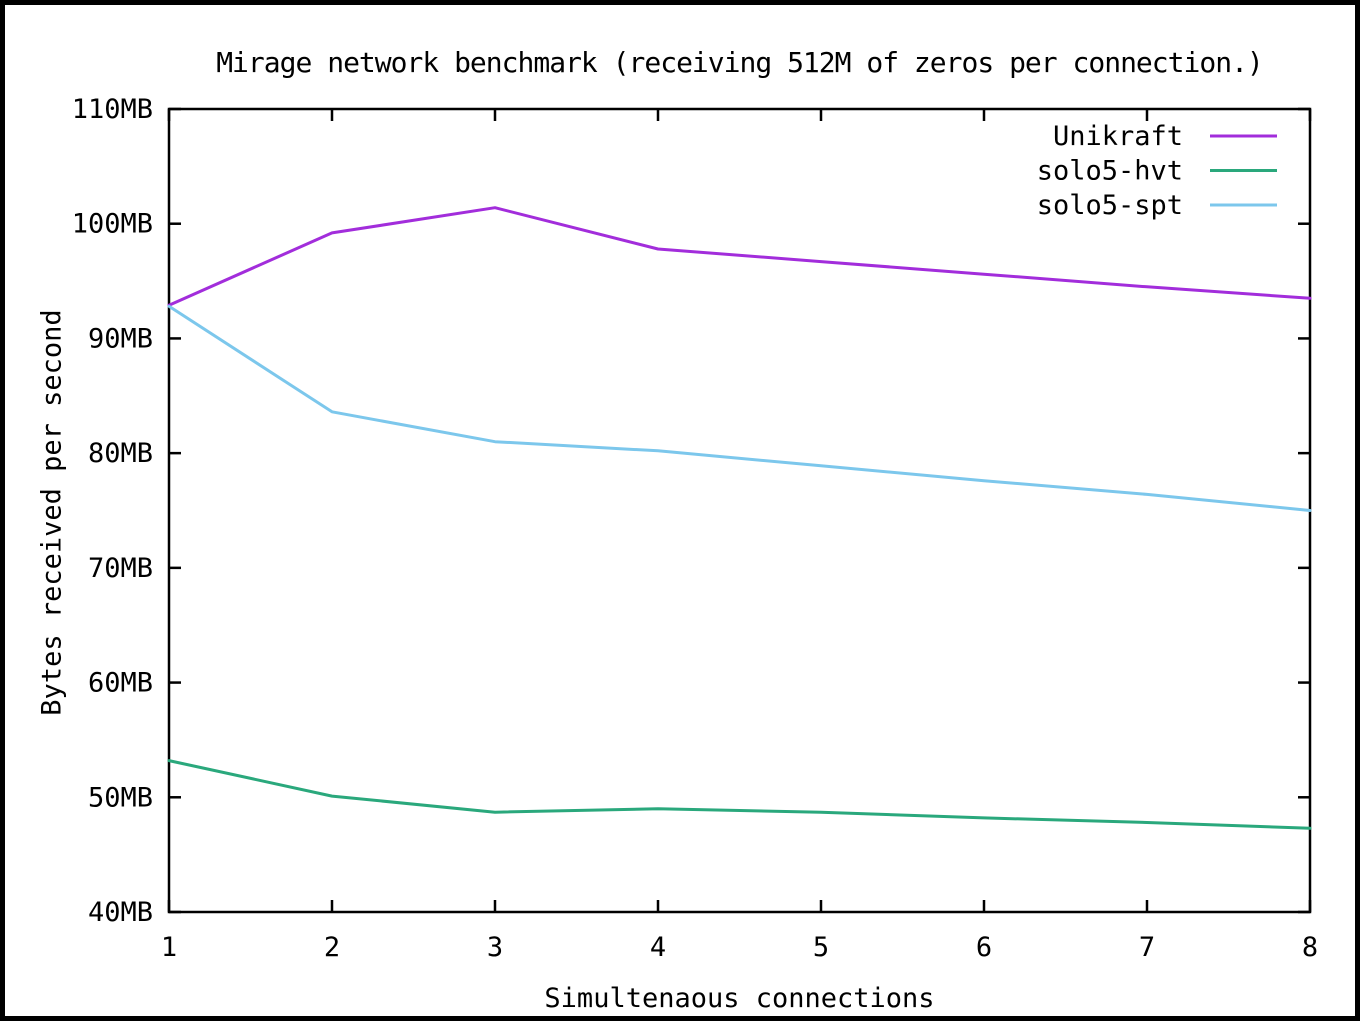  What do you see at coordinates (120, 568) in the screenshot?
I see `y-tick-label: 70MB` at bounding box center [120, 568].